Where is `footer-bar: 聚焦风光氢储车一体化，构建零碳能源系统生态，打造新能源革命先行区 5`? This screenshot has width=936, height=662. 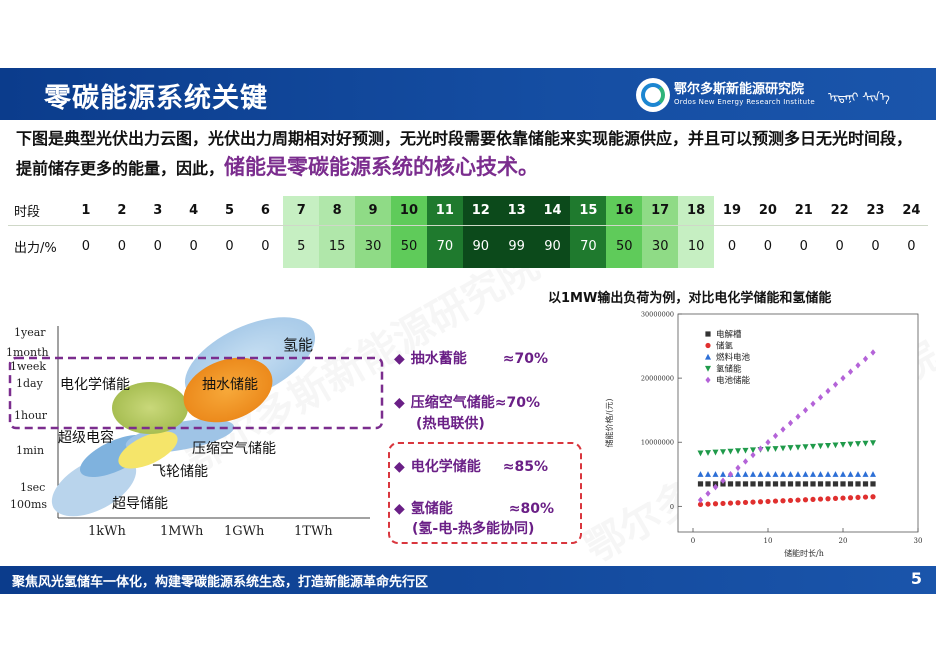 footer-bar: 聚焦风光氢储车一体化，构建零碳能源系统生态，打造新能源革命先行区 5 is located at coordinates (468, 580).